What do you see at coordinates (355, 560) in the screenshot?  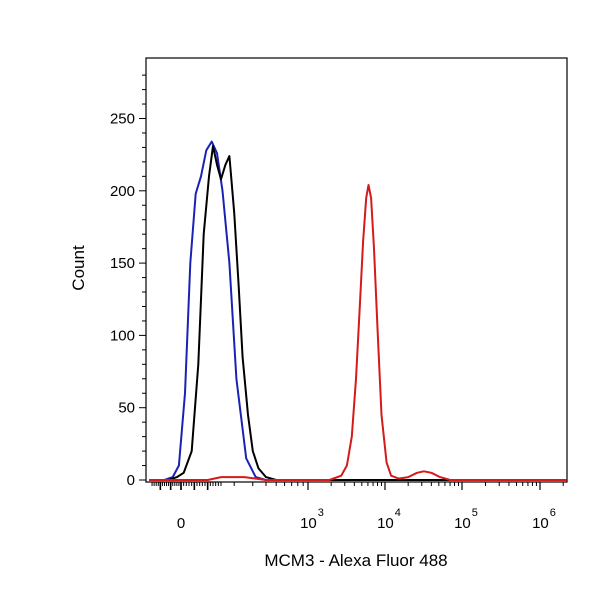 I see `x-axis-title: MCM3 - Alexa Fluor 488` at bounding box center [355, 560].